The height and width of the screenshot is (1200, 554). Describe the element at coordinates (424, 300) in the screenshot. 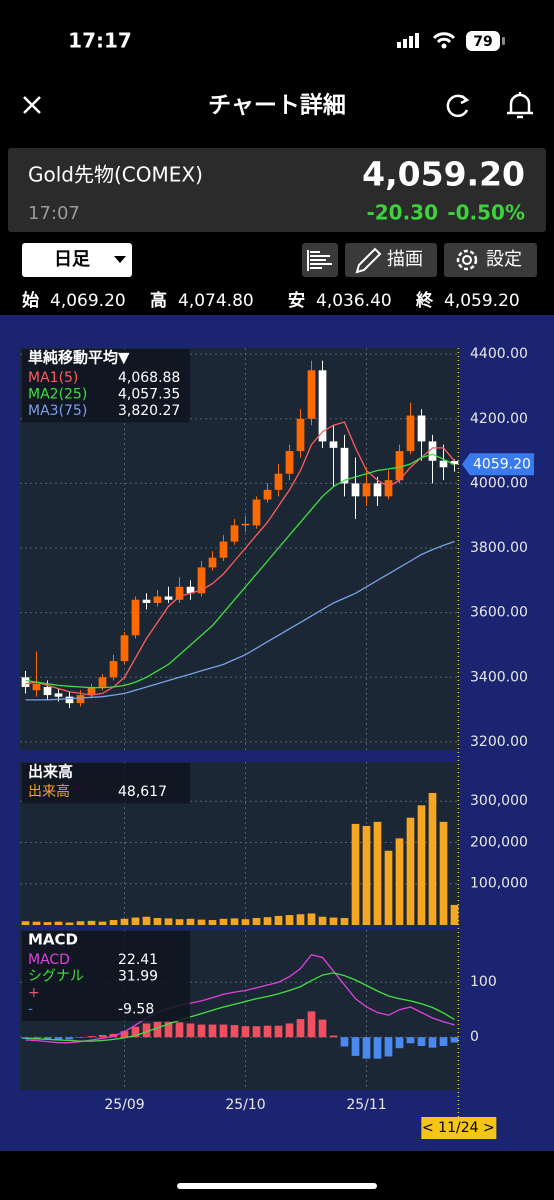

I see `ohlc-label: 終` at that location.